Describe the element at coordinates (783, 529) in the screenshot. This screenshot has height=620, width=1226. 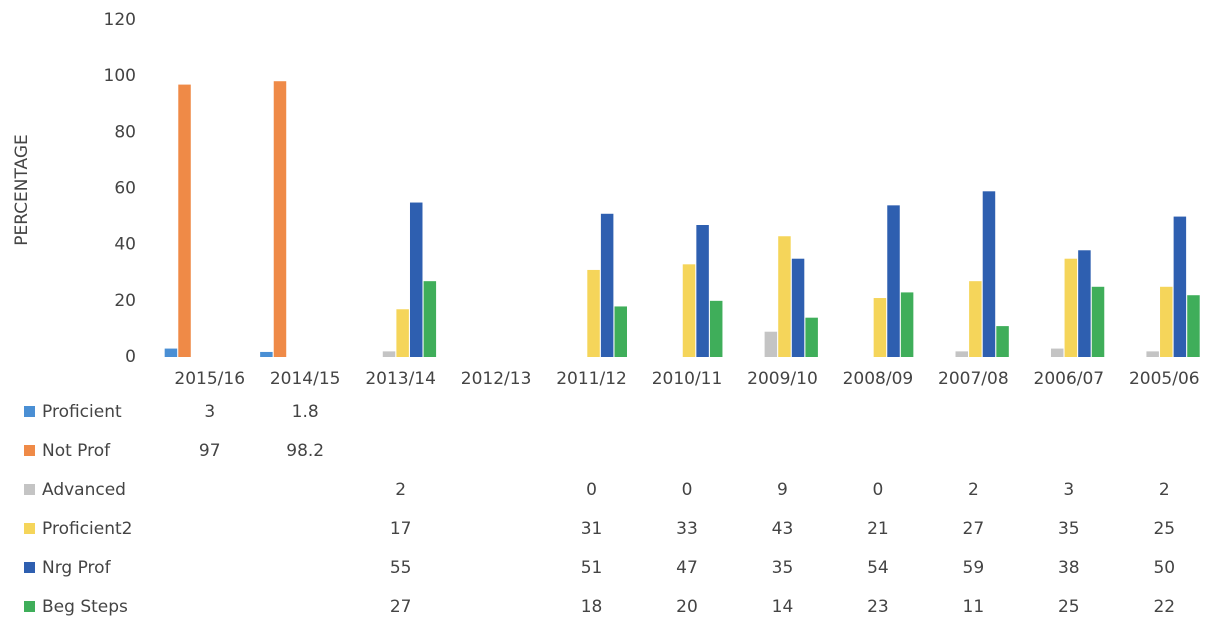
I see `table-cell: 43` at that location.